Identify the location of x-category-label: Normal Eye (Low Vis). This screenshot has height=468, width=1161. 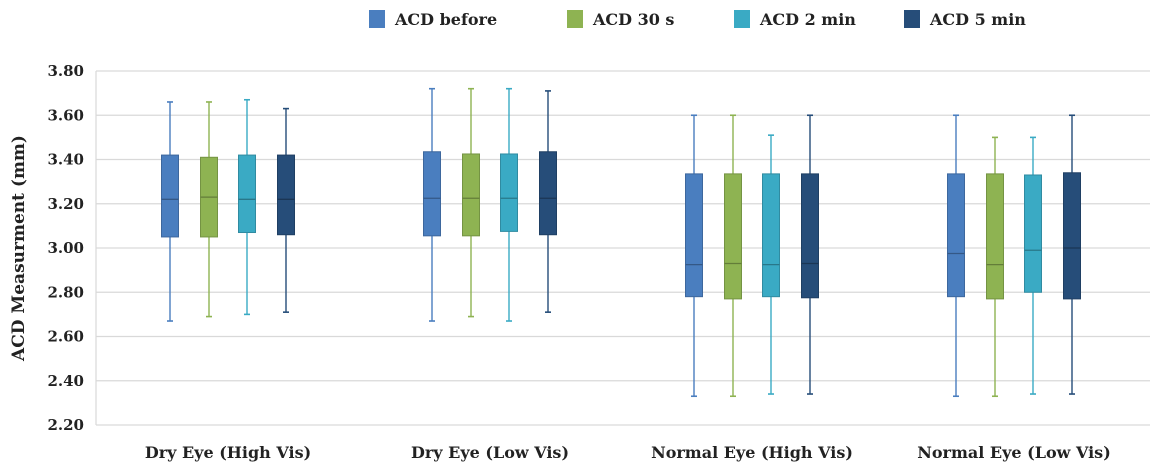
(1014, 452).